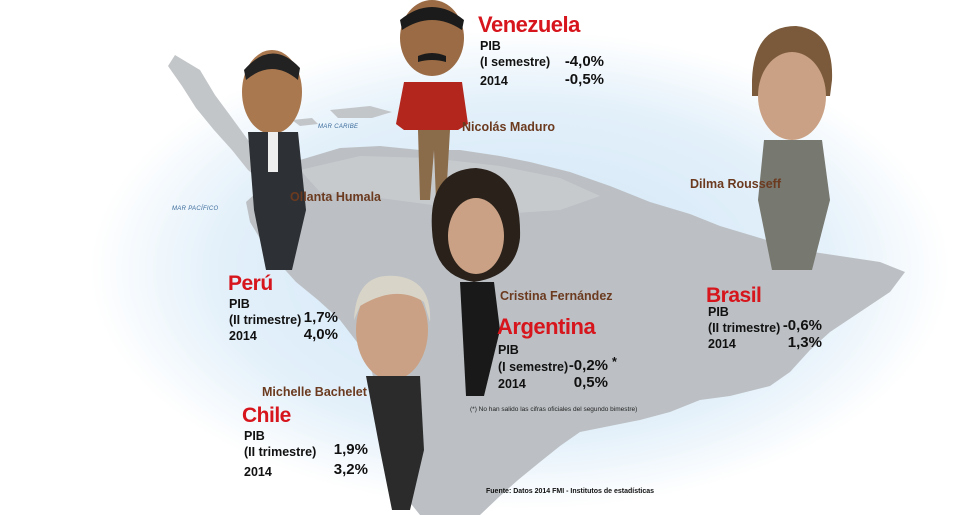 The height and width of the screenshot is (515, 980). Describe the element at coordinates (320, 334) in the screenshot. I see `year-value-peru: 4,0%` at that location.